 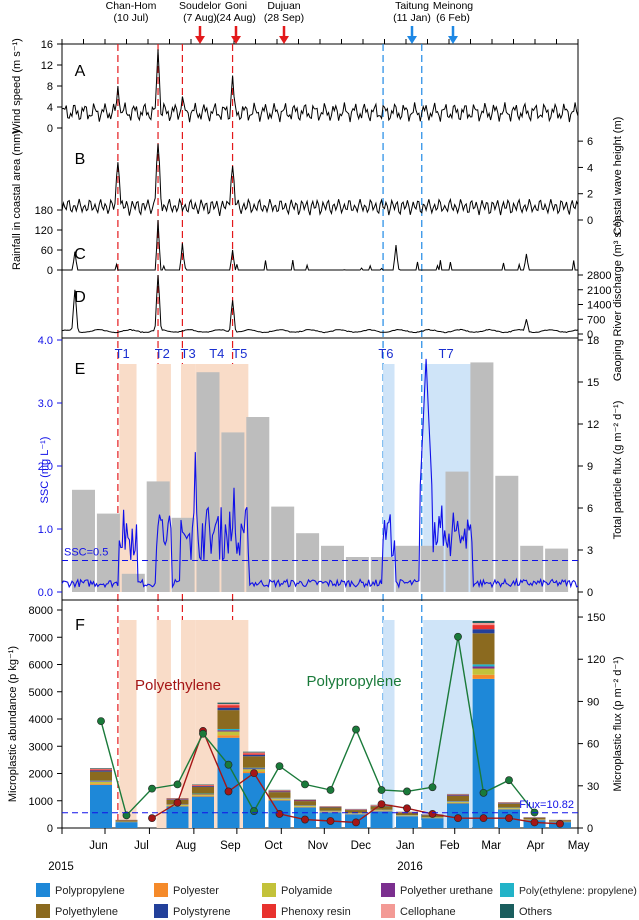 I want to click on b-ytick-label: 0, so click(x=590, y=221).